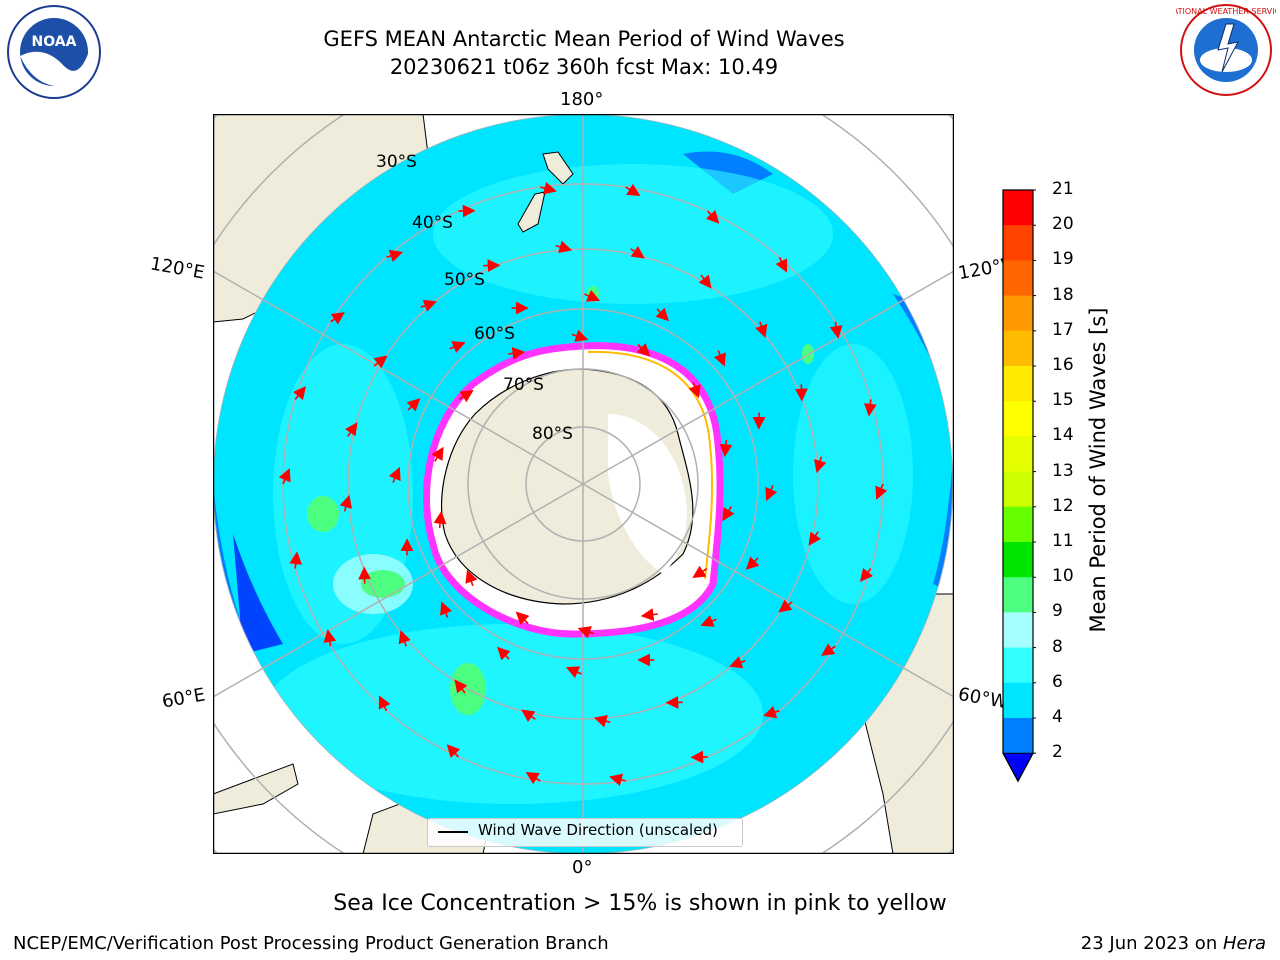 The height and width of the screenshot is (960, 1280). What do you see at coordinates (1057, 681) in the screenshot?
I see `colorbar-tick-label: 6` at bounding box center [1057, 681].